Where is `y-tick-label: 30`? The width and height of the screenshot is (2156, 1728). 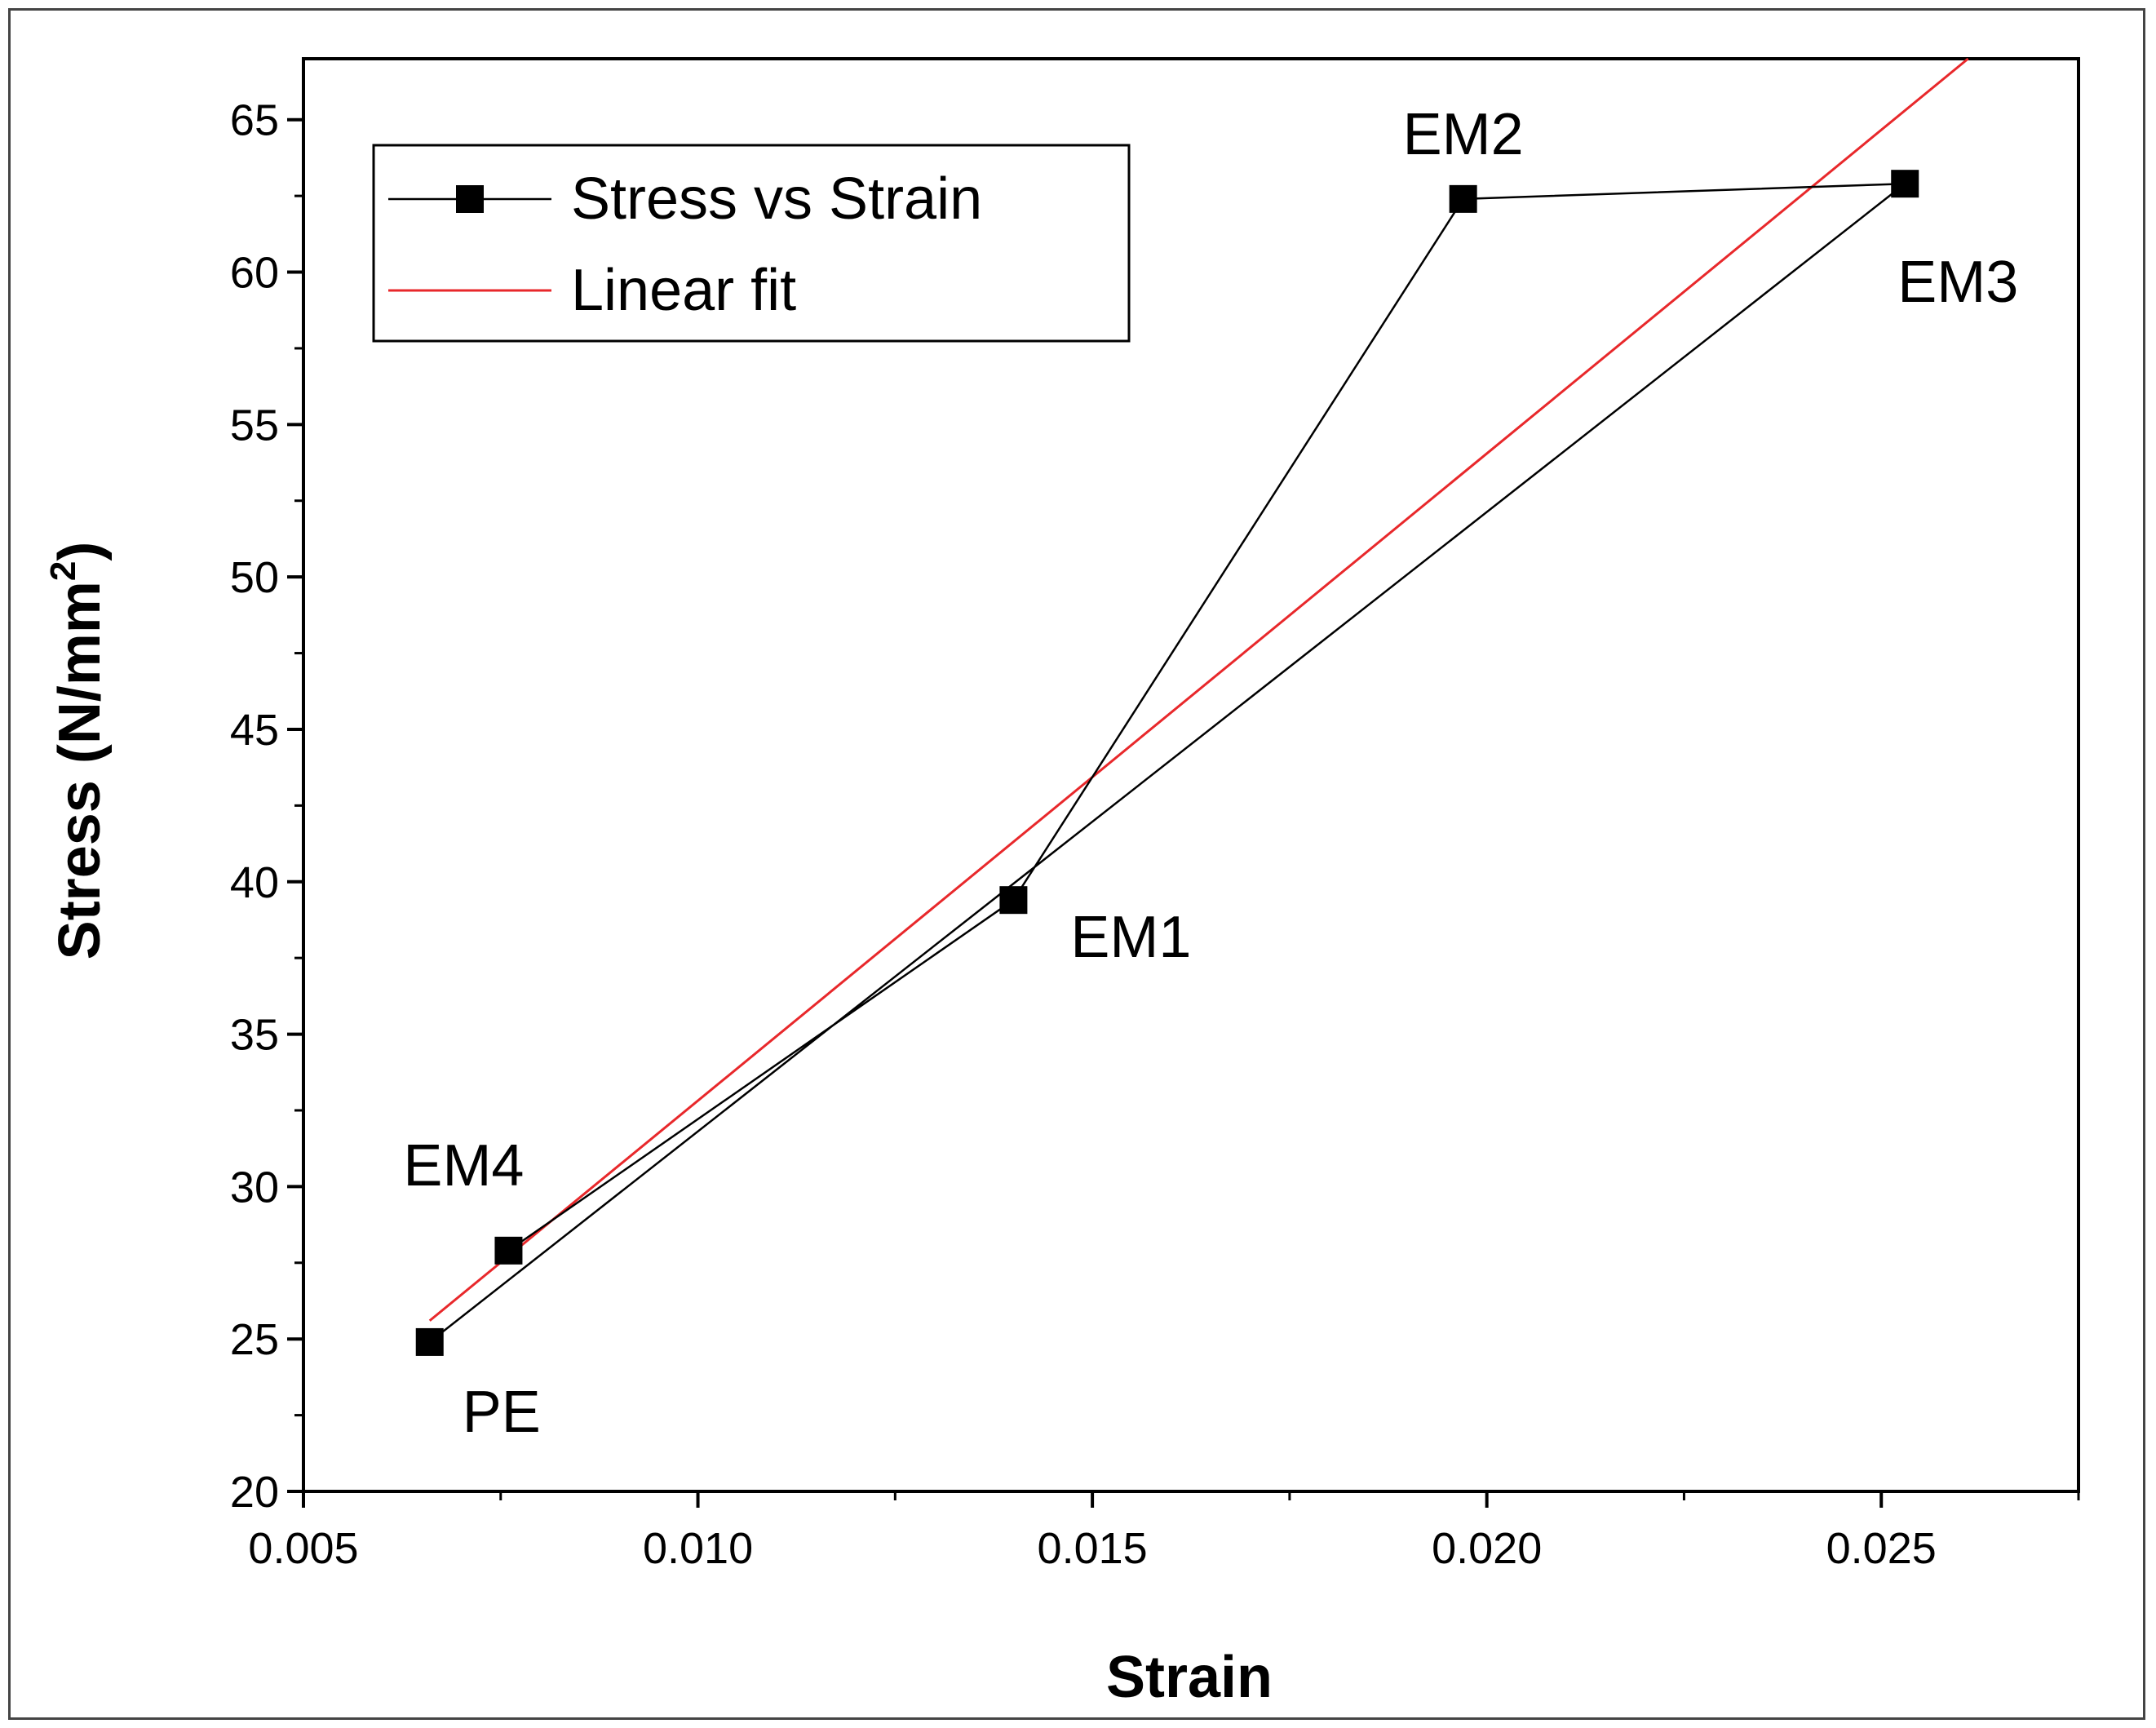 y-tick-label: 30 is located at coordinates (255, 1187).